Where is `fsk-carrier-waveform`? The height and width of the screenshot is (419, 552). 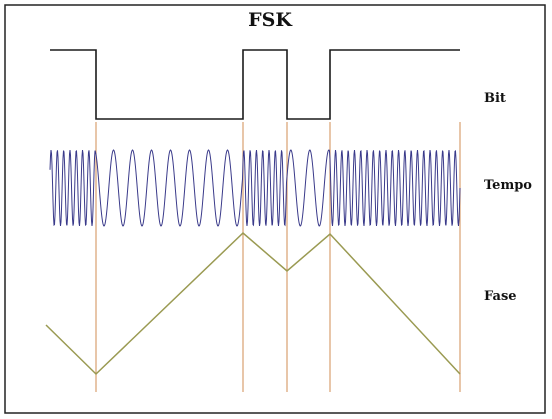 fsk-carrier-waveform is located at coordinates (255, 188).